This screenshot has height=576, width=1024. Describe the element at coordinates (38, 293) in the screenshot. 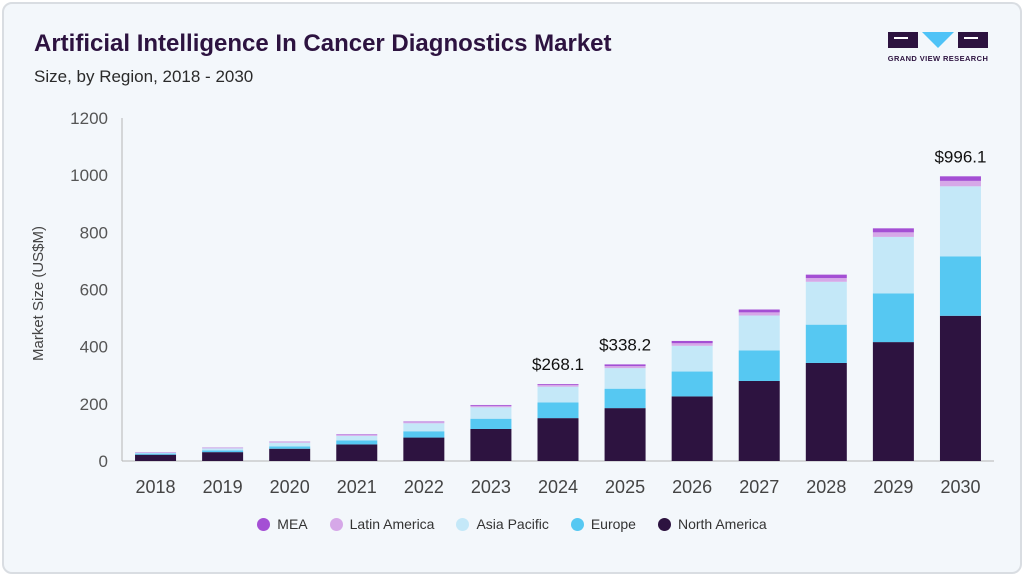

I see `y-axis-title: Market Size (US$M)` at that location.